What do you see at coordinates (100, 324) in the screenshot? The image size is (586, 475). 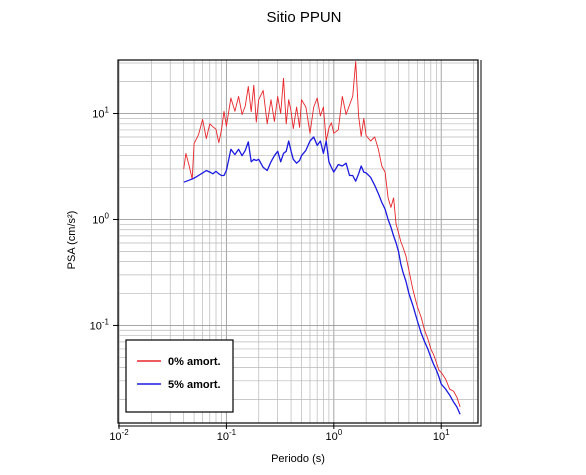 I see `y-tick-label: 10⁻¹` at bounding box center [100, 324].